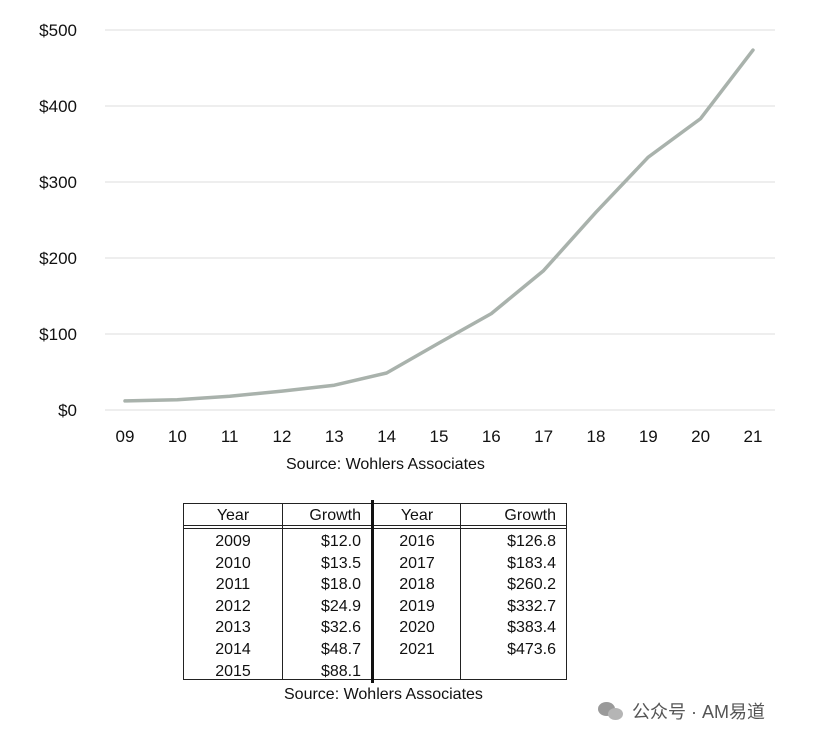  Describe the element at coordinates (531, 628) in the screenshot. I see `table-cell-growth: $383.4` at that location.